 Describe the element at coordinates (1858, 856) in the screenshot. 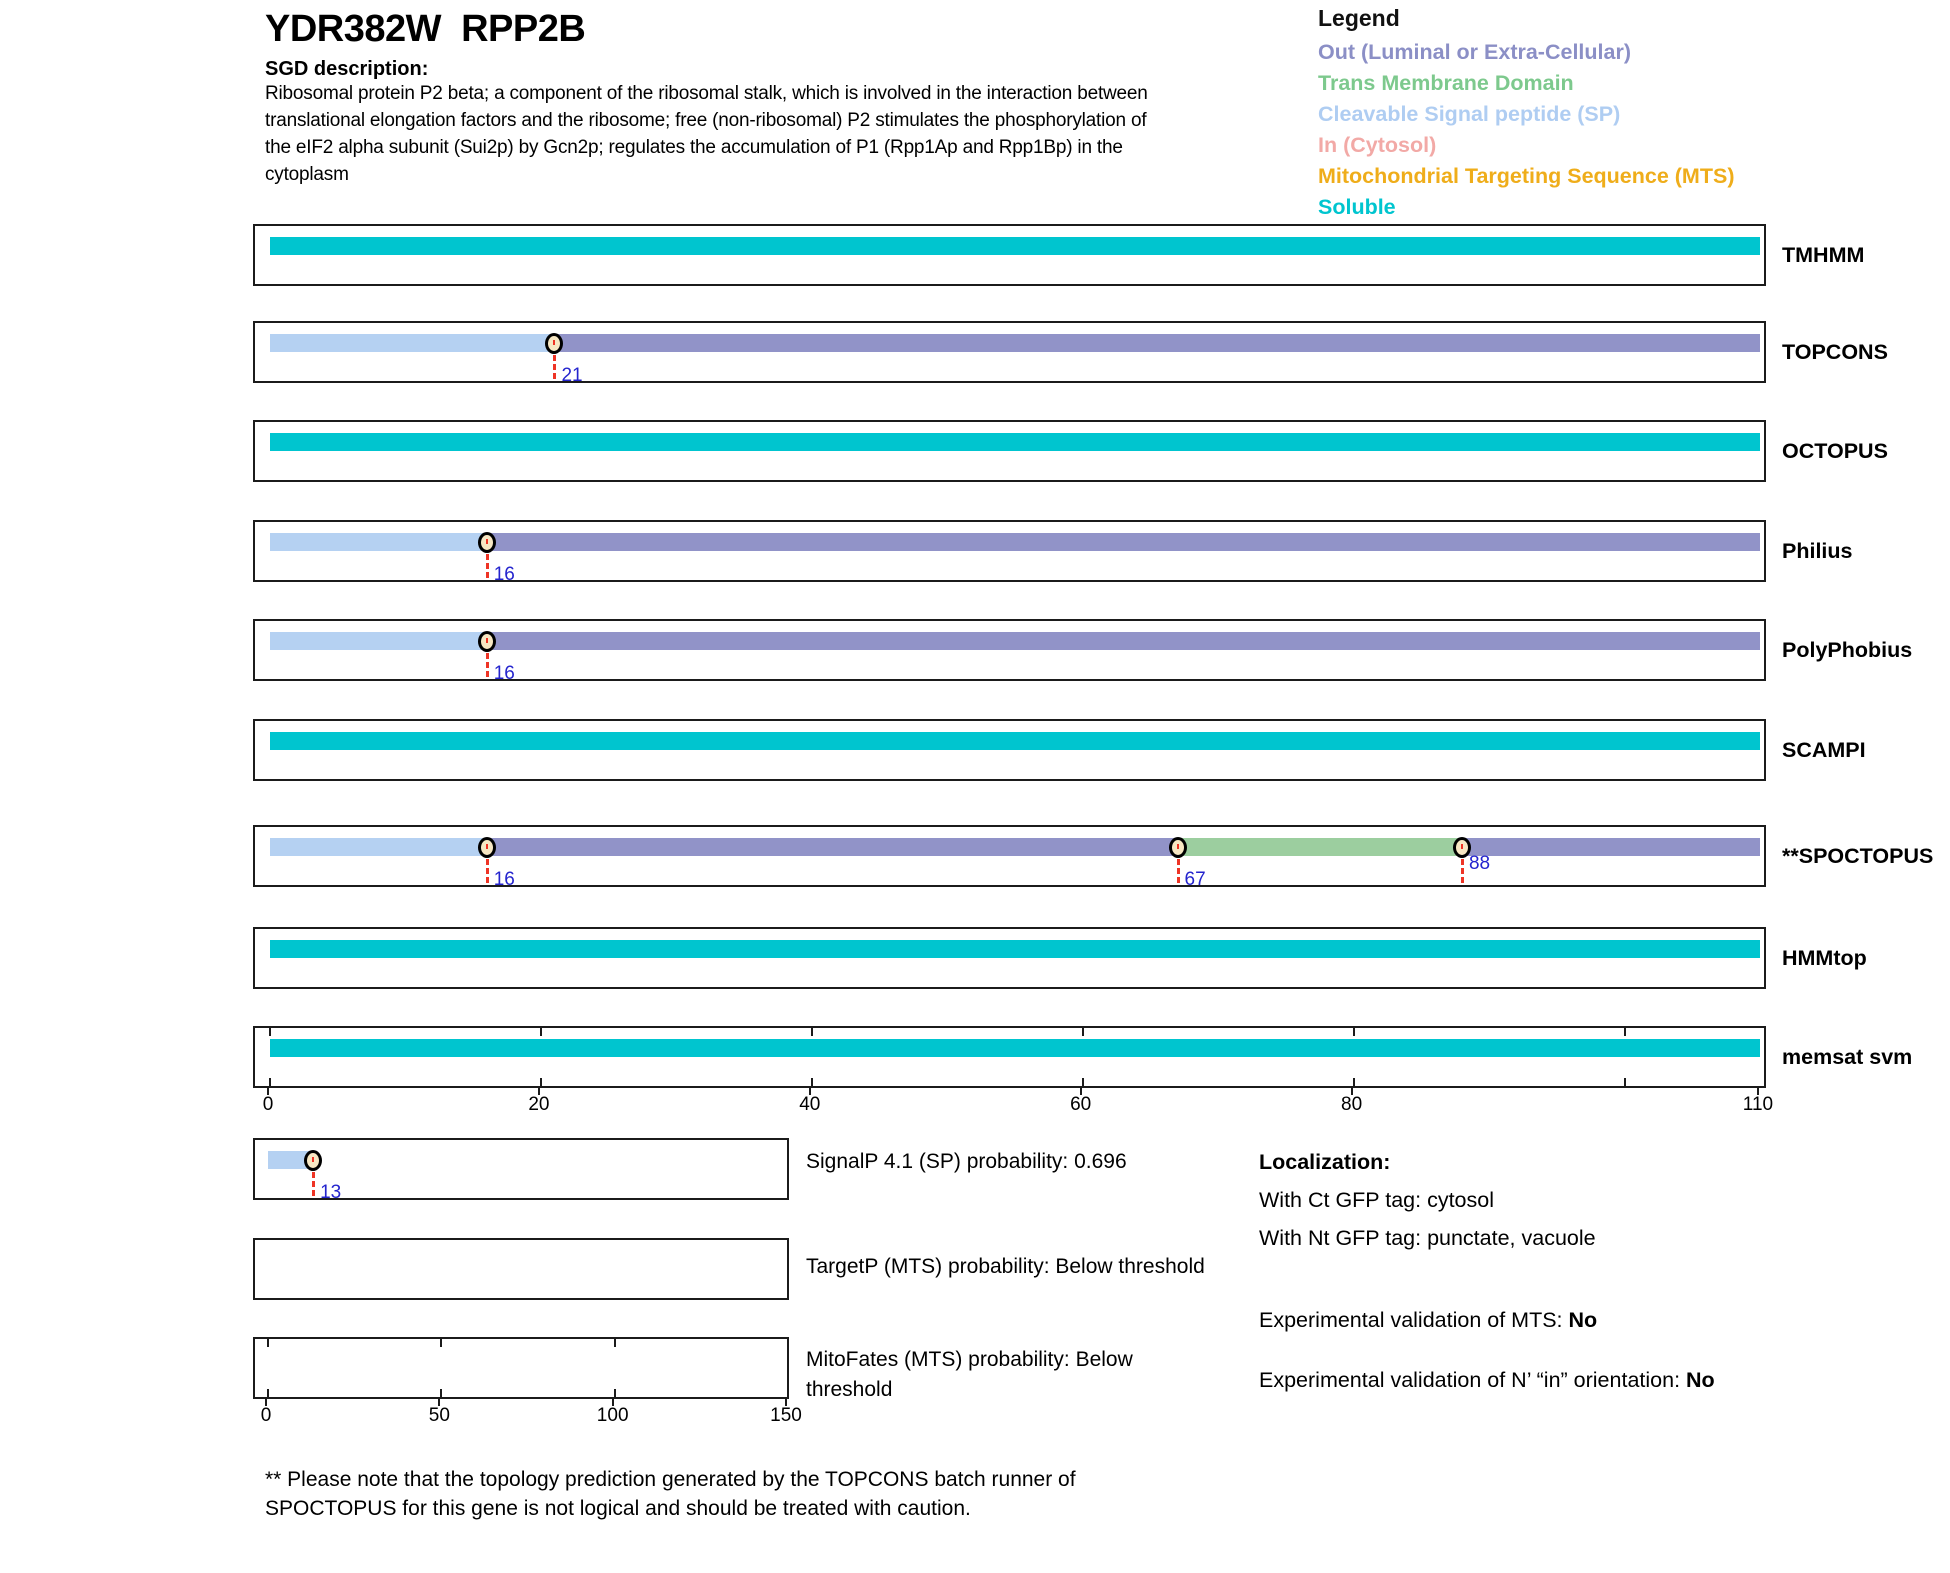

I see `track-label: **SPOCTOPUS` at that location.